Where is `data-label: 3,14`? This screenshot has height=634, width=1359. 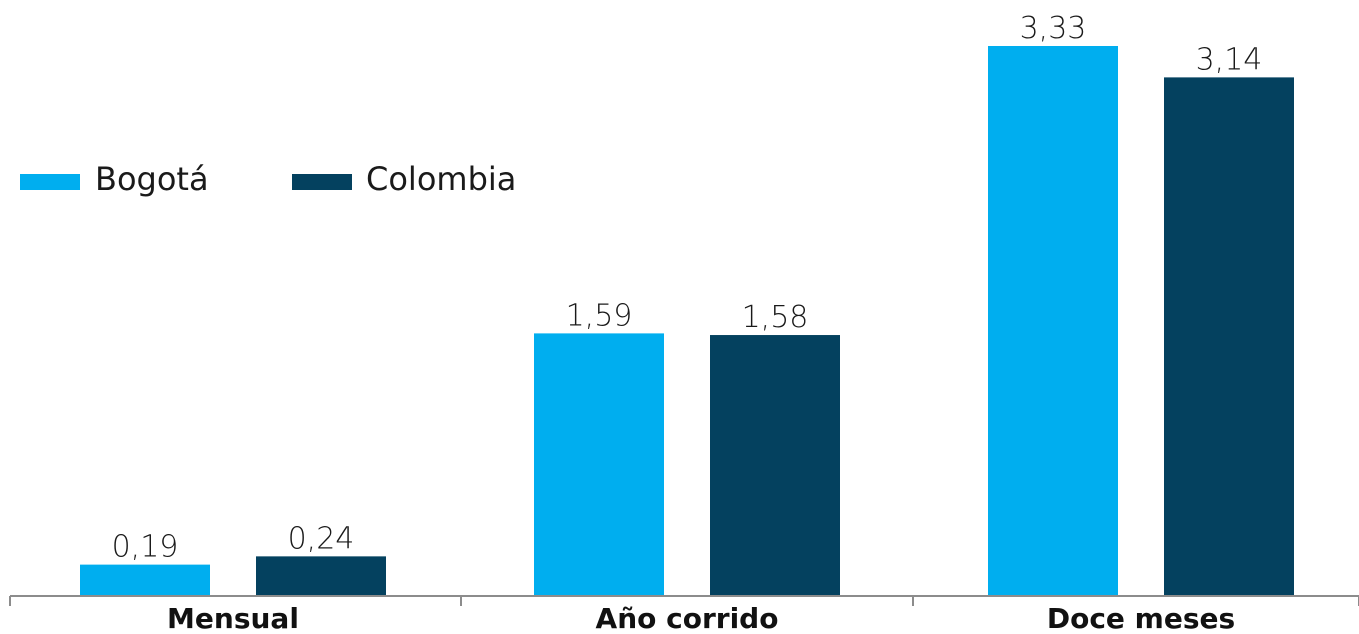 data-label: 3,14 is located at coordinates (1229, 59).